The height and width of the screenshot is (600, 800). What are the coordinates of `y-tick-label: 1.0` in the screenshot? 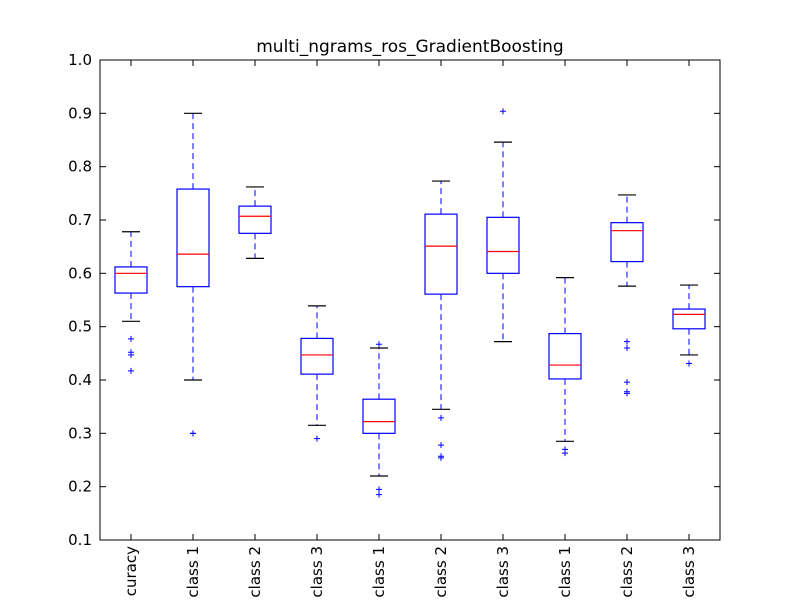 It's located at (80, 60).